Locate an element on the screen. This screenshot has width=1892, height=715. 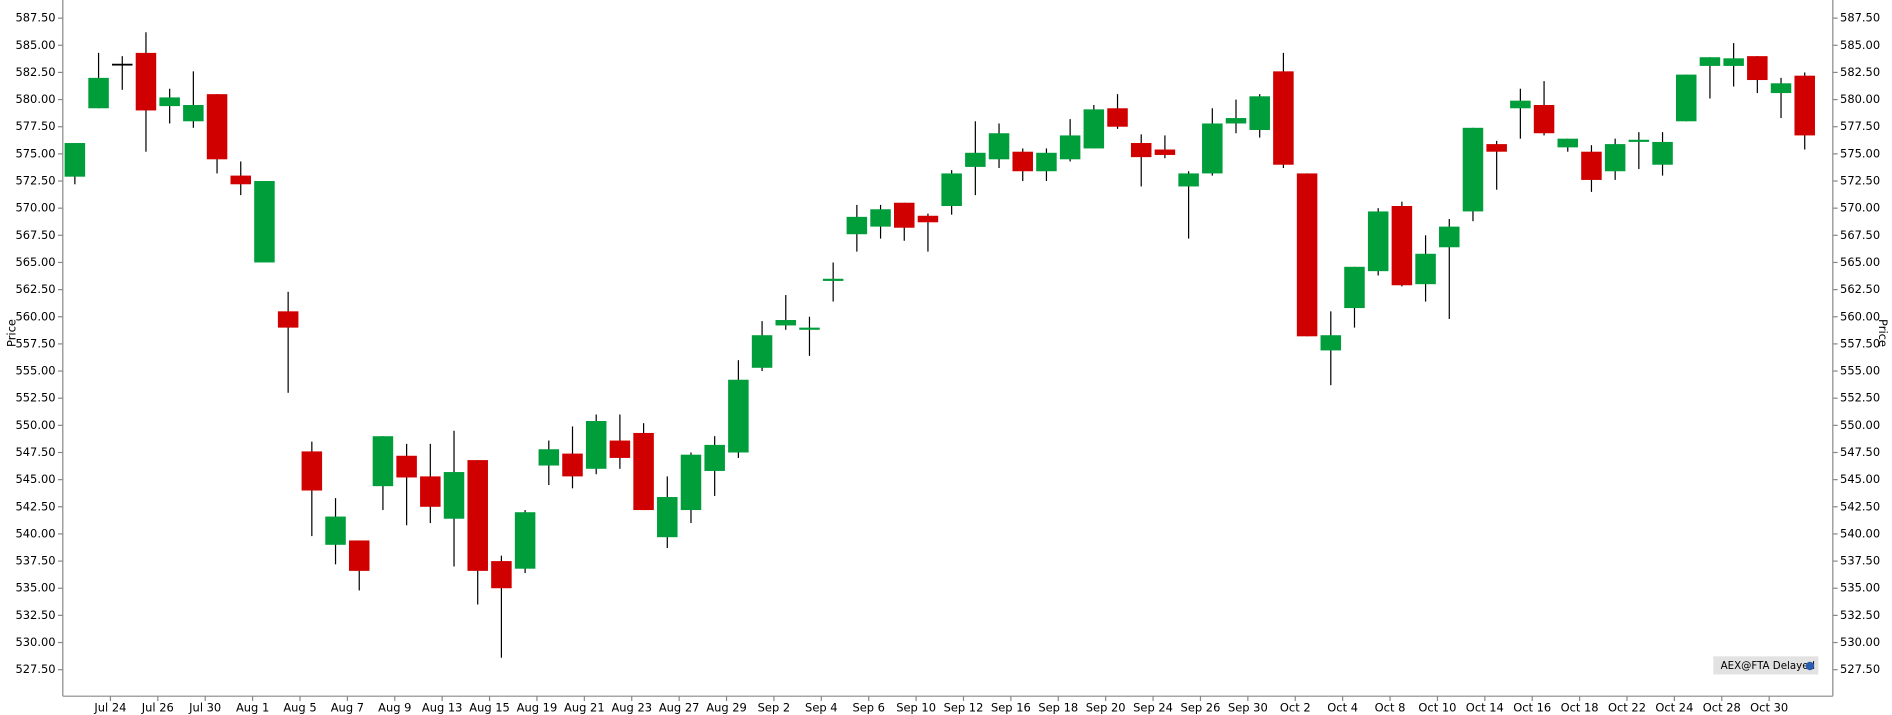
y-tick-label: 577.50 is located at coordinates (35, 126).